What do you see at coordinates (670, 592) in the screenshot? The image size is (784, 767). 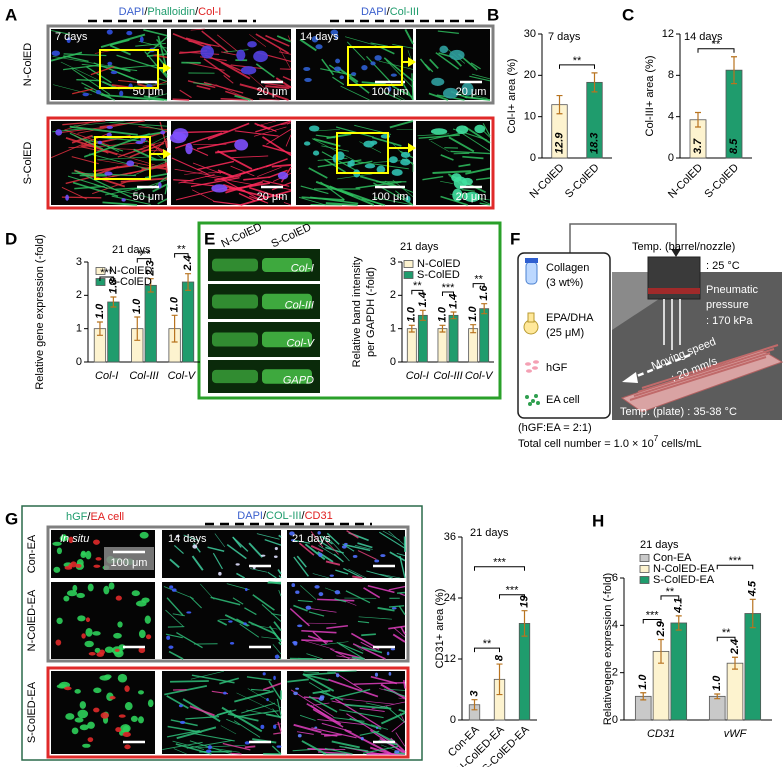 I see `significance-label: **` at bounding box center [670, 592].